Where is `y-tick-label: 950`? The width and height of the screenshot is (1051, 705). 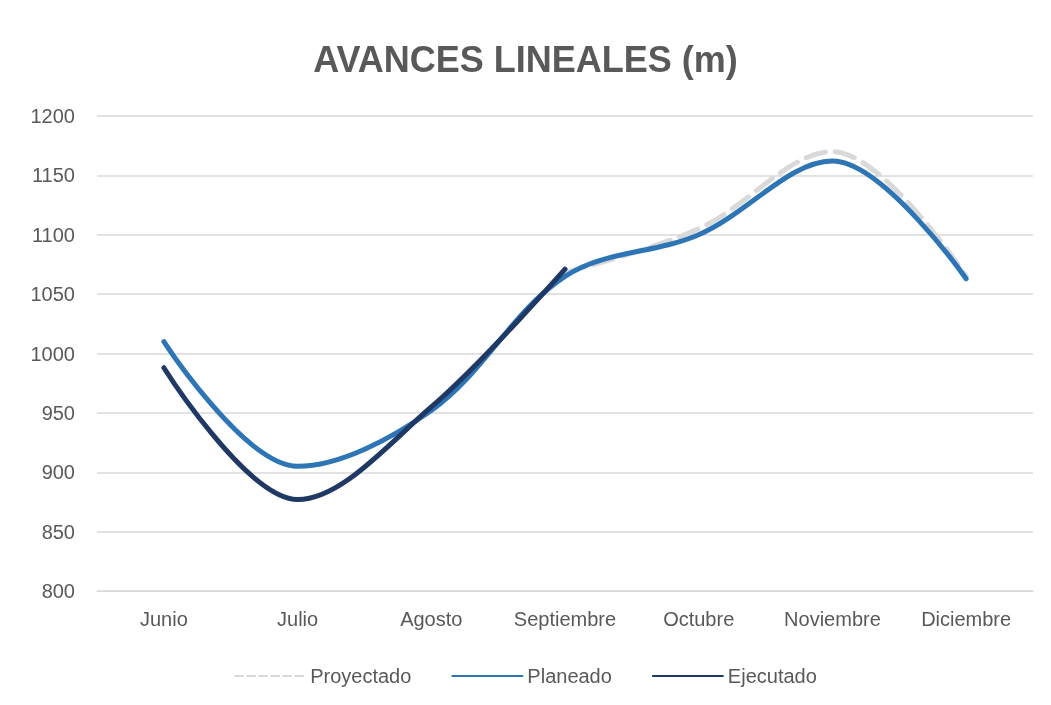 y-tick-label: 950 is located at coordinates (58, 412).